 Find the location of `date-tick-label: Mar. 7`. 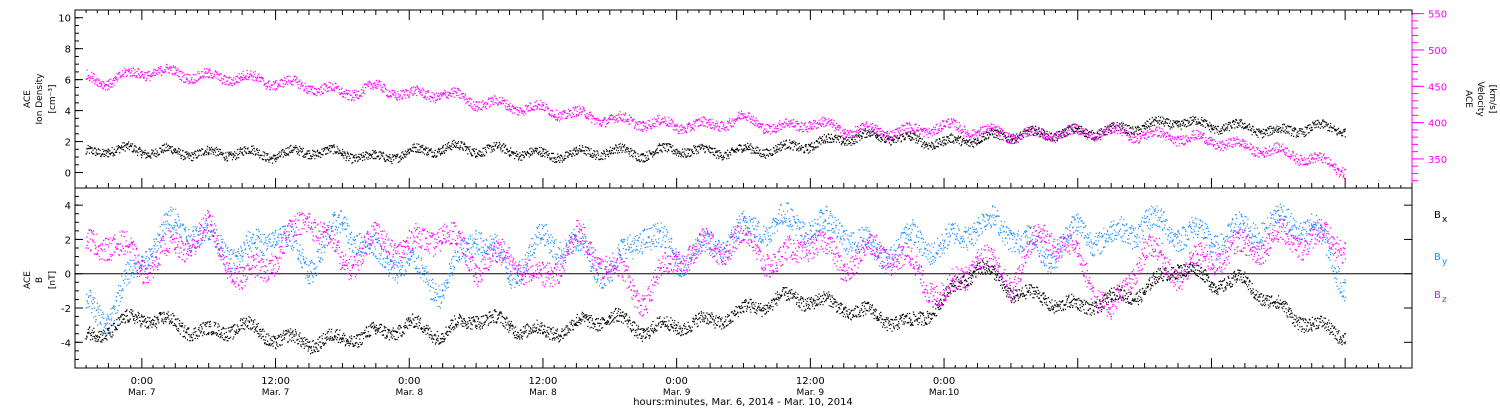

date-tick-label: Mar. 7 is located at coordinates (276, 393).